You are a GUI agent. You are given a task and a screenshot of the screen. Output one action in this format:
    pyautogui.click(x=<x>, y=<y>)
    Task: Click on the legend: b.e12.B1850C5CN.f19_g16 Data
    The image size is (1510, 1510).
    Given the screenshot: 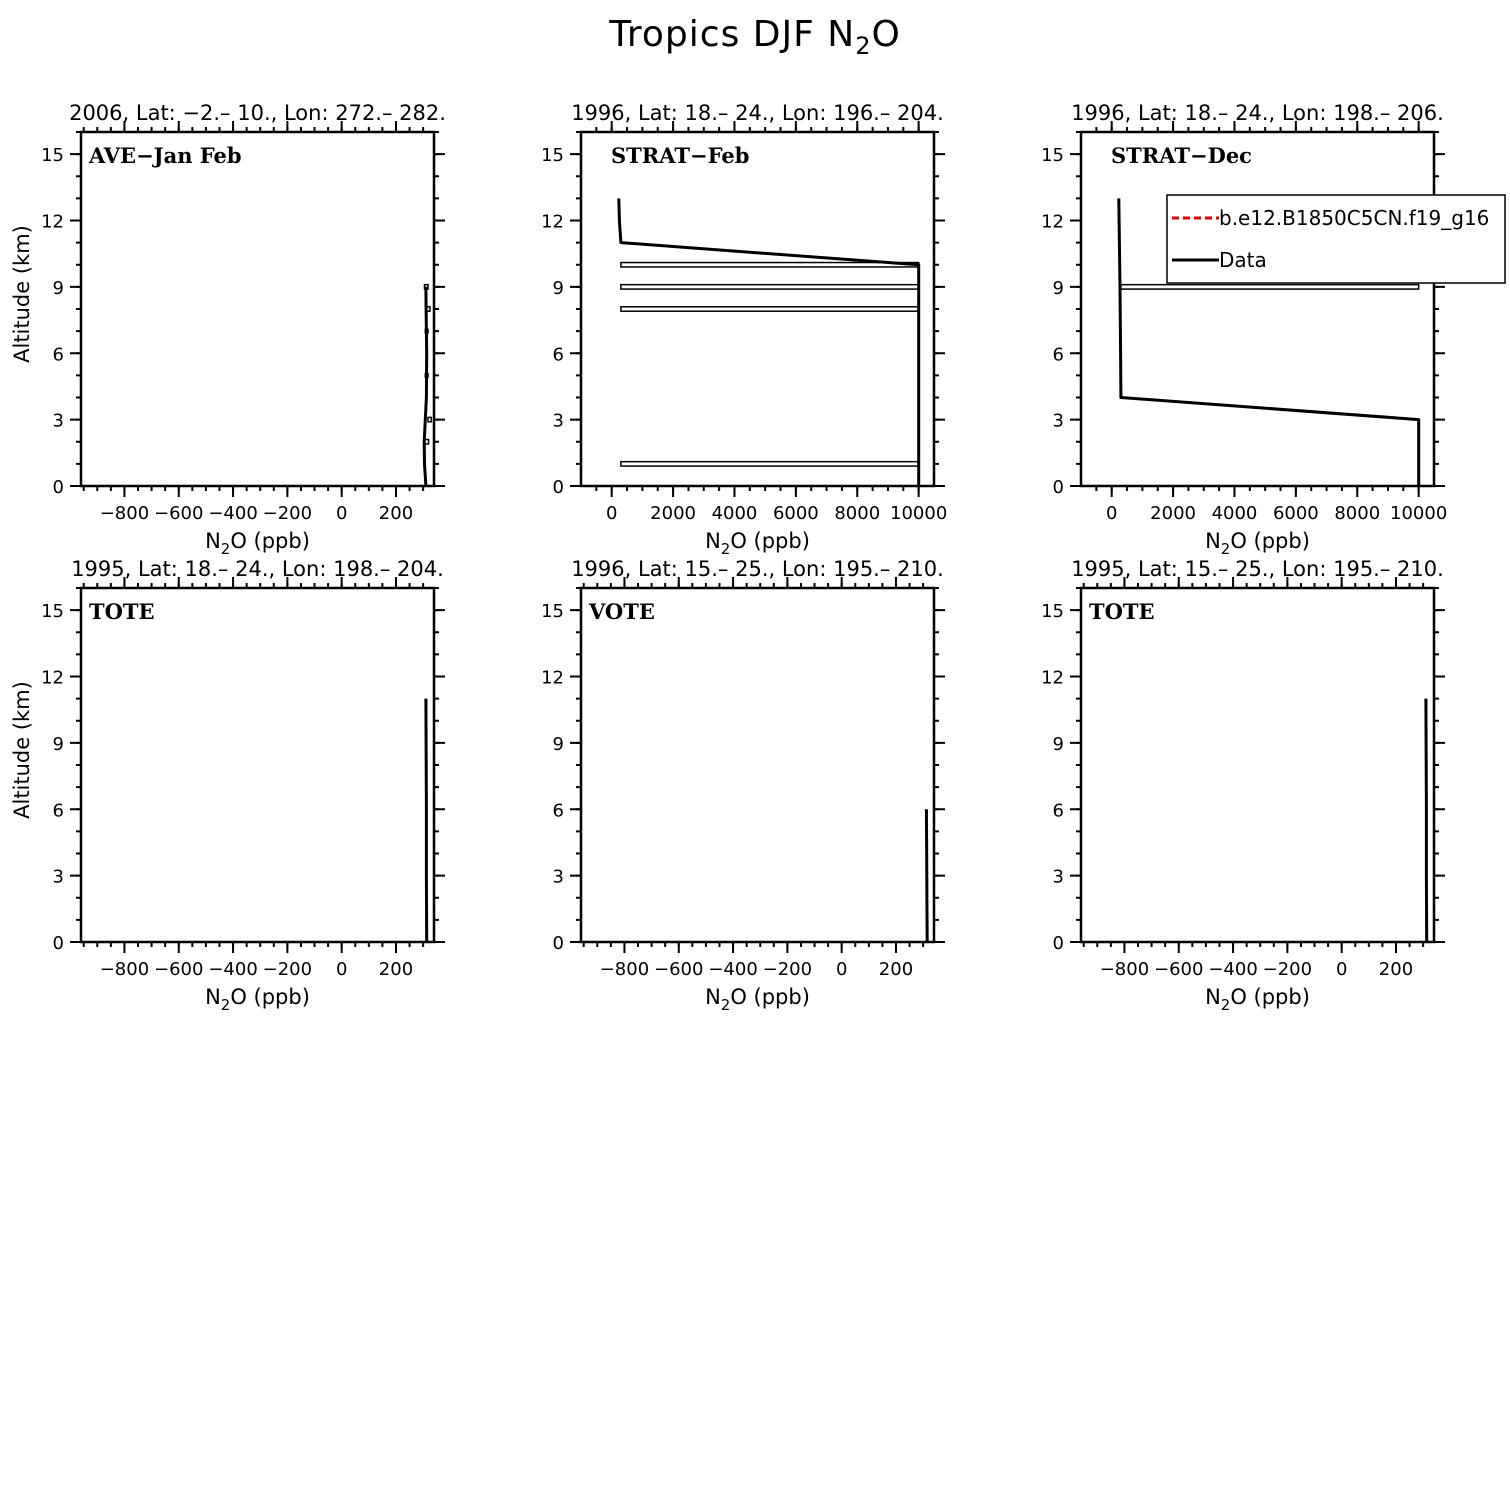 What is the action you would take?
    pyautogui.click(x=1336, y=239)
    